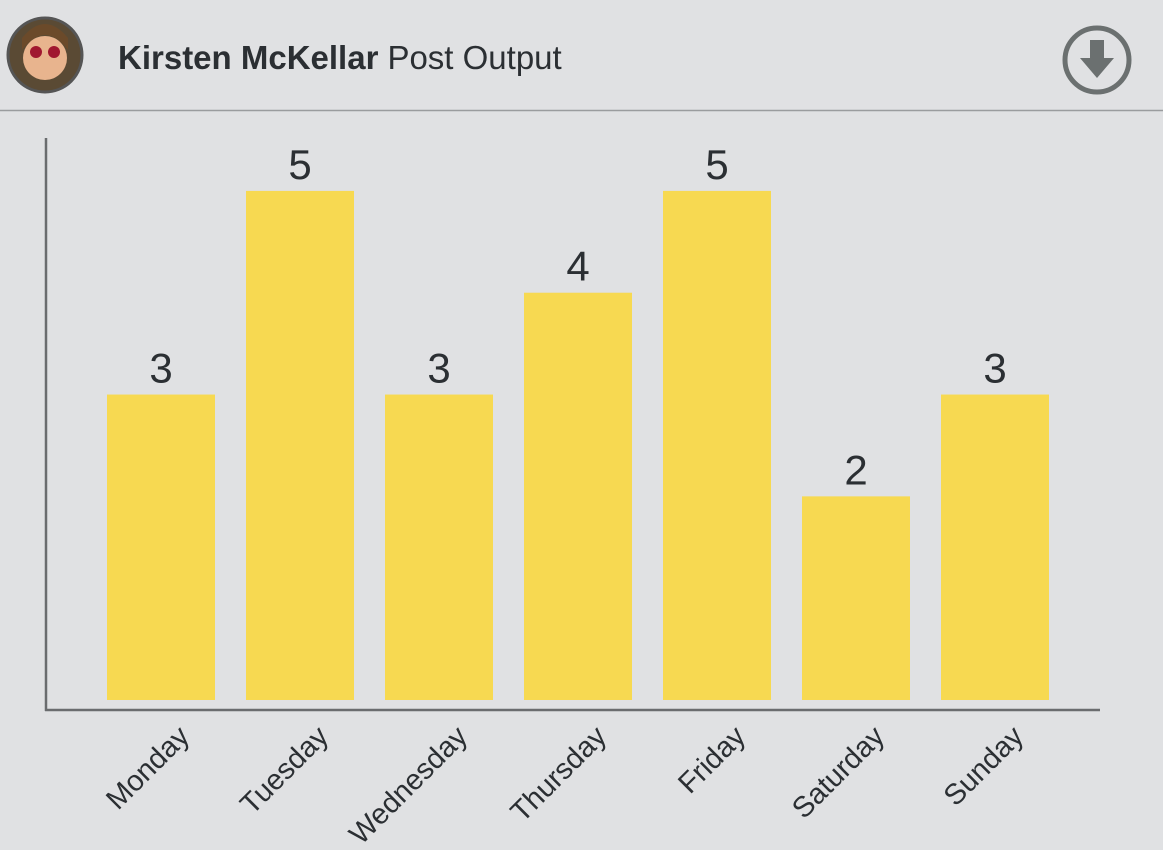 Image resolution: width=1163 pixels, height=850 pixels. Describe the element at coordinates (248, 57) in the screenshot. I see `user-name: Kirsten McKellar` at that location.